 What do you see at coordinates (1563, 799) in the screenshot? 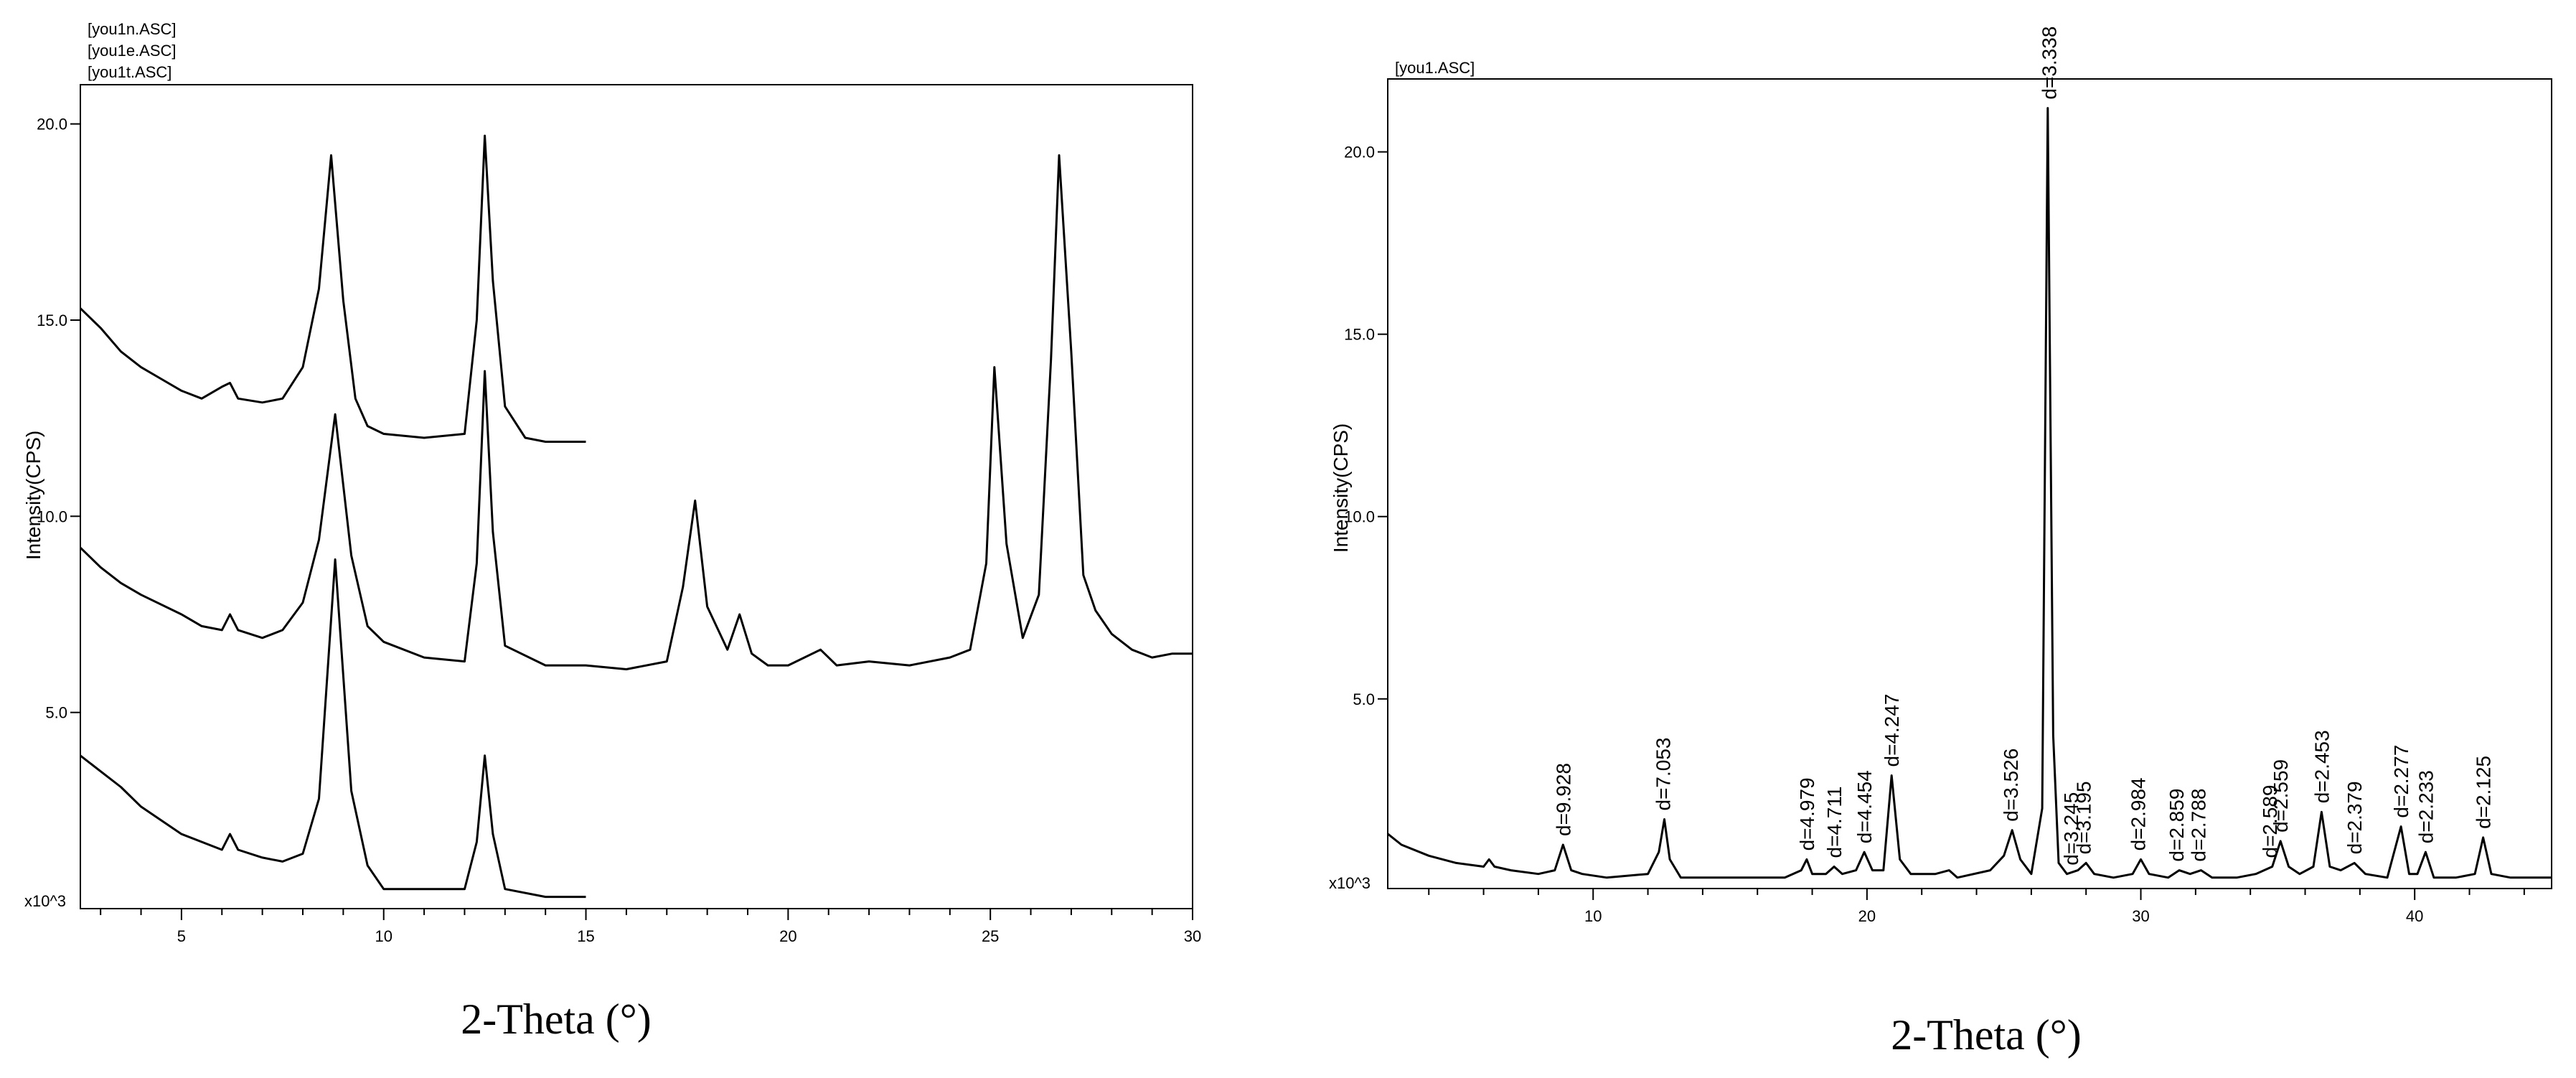
I see `peak-d-spacing-label: d=9.928` at bounding box center [1563, 799].